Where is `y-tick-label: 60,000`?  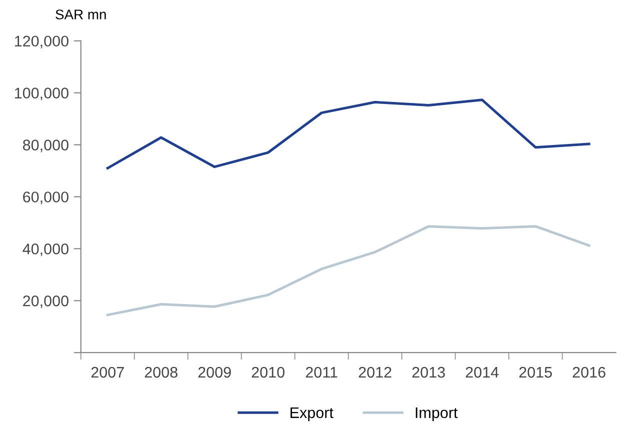
y-tick-label: 60,000 is located at coordinates (45, 198).